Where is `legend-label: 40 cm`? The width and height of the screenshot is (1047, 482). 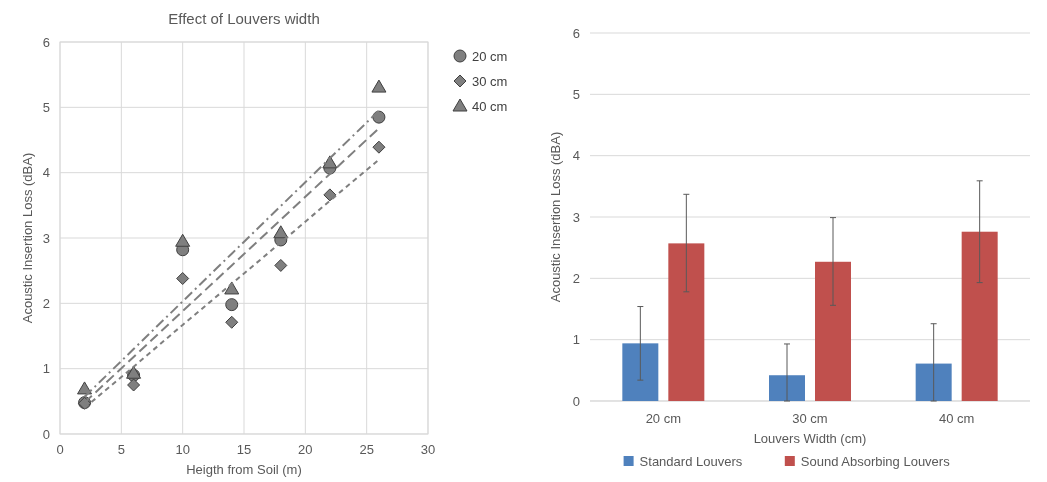 legend-label: 40 cm is located at coordinates (490, 106).